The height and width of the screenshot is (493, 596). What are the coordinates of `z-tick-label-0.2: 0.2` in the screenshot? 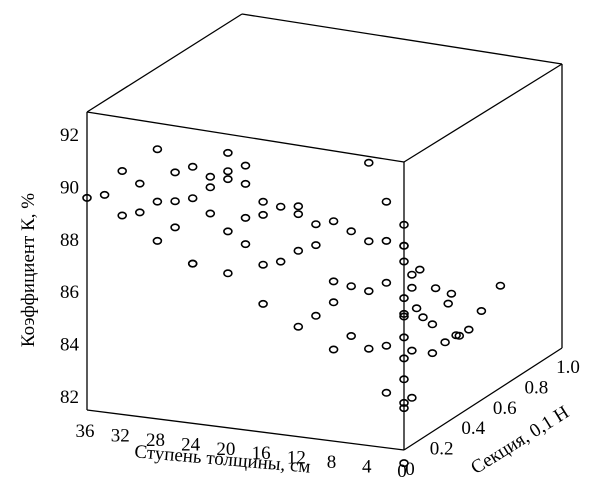 It's located at (442, 449).